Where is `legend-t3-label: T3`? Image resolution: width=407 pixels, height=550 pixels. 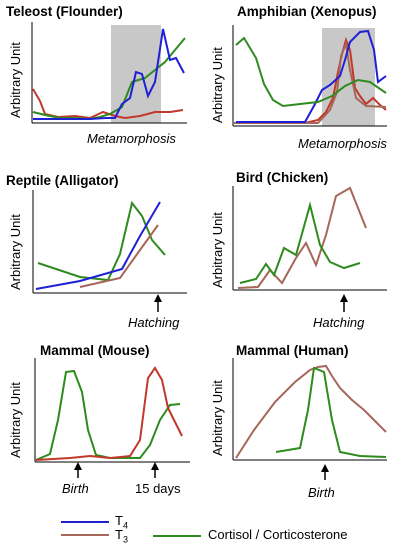
legend-t3-label: T3 is located at coordinates (121, 536).